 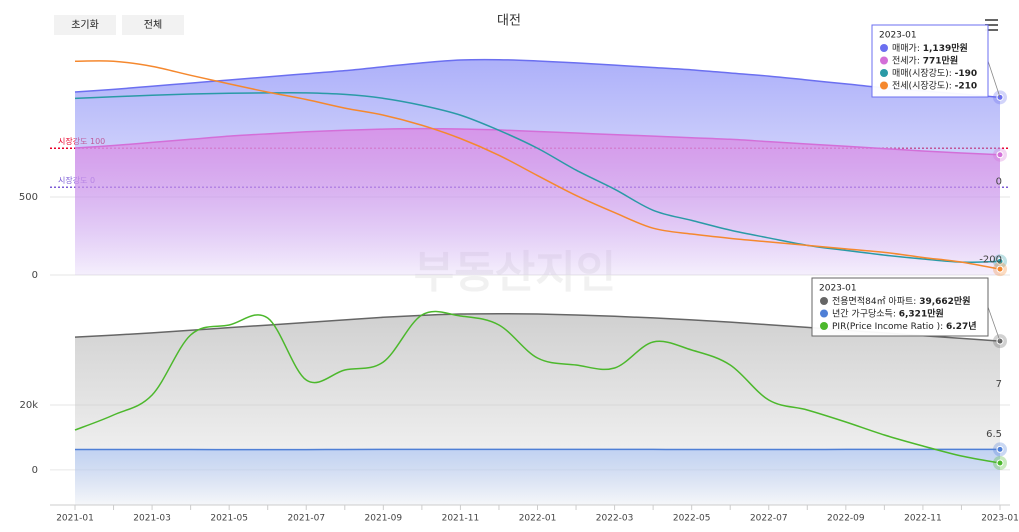 I want to click on tooltip-value: -210, so click(x=966, y=86).